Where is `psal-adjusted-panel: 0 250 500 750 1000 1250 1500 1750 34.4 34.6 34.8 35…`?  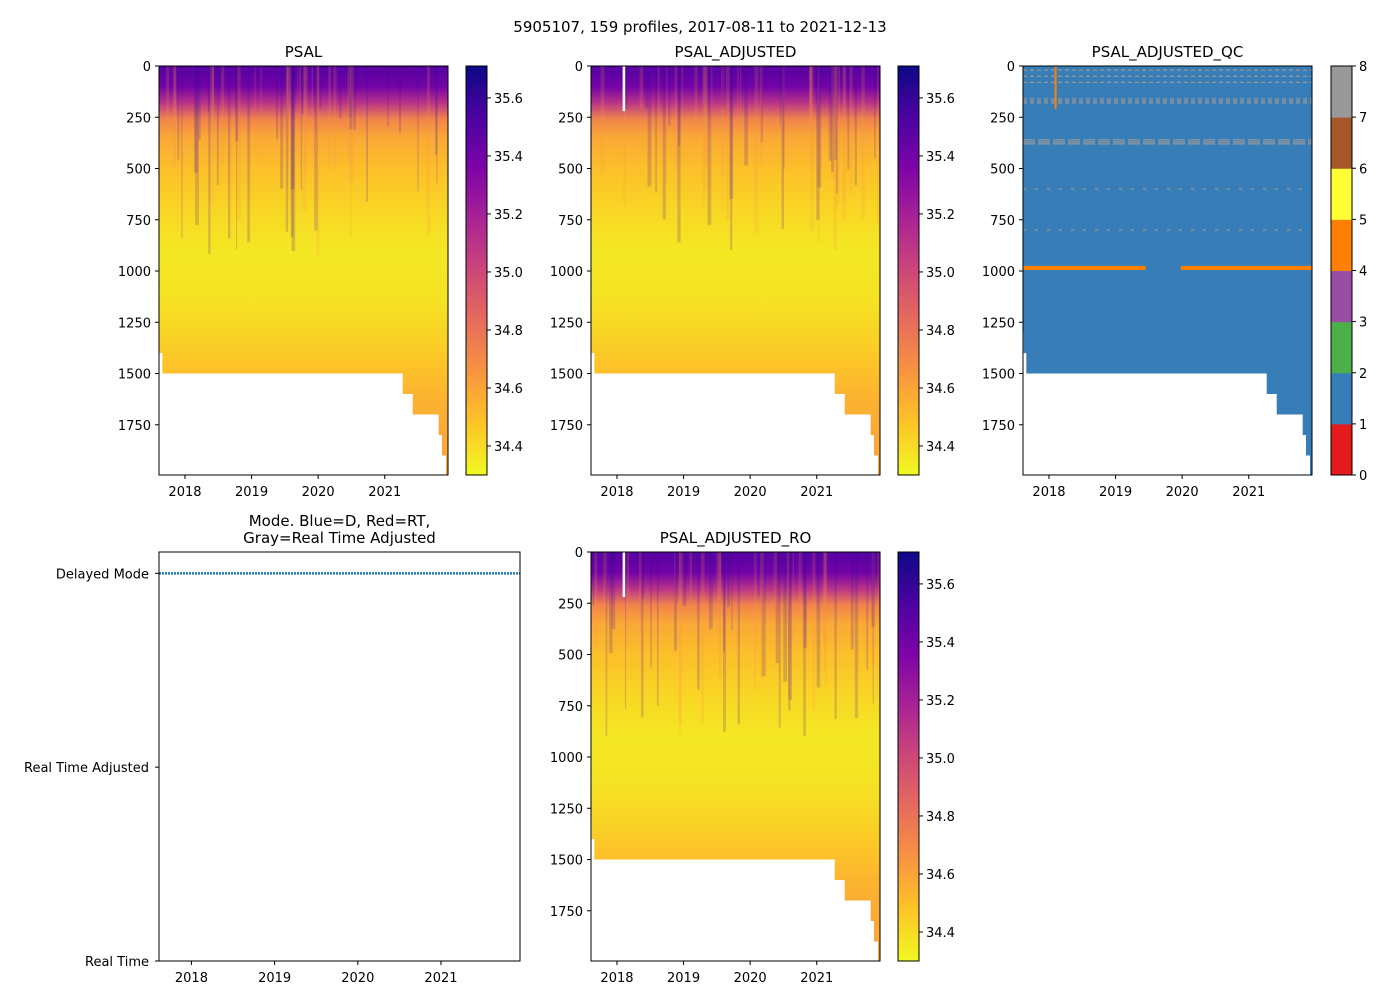 psal-adjusted-panel: 0 250 500 750 1000 1250 1500 1750 34.4 34.6 34.8 35… is located at coordinates (752, 271).